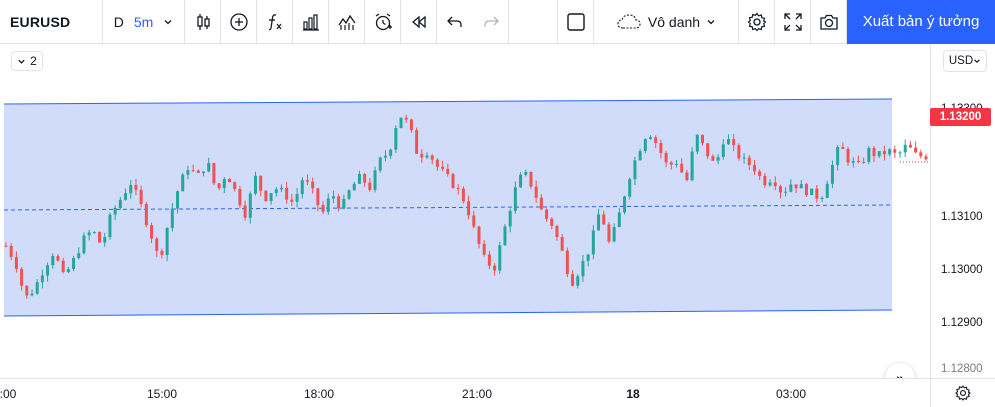 Image resolution: width=995 pixels, height=407 pixels. I want to click on chevron-down-icon, so click(168, 22).